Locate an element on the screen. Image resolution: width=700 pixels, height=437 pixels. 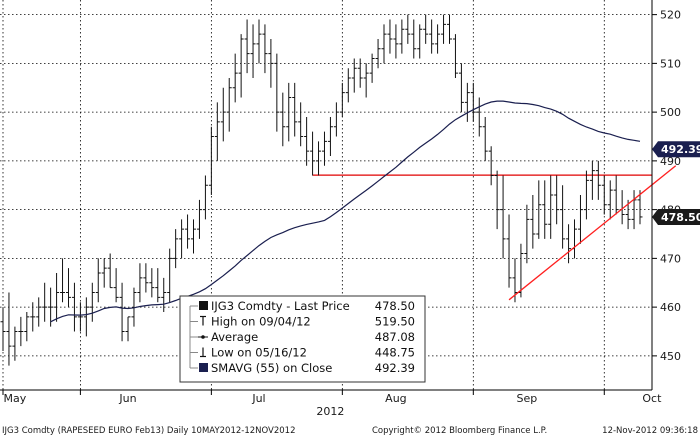
y-tick-label: 500 is located at coordinates (670, 112).